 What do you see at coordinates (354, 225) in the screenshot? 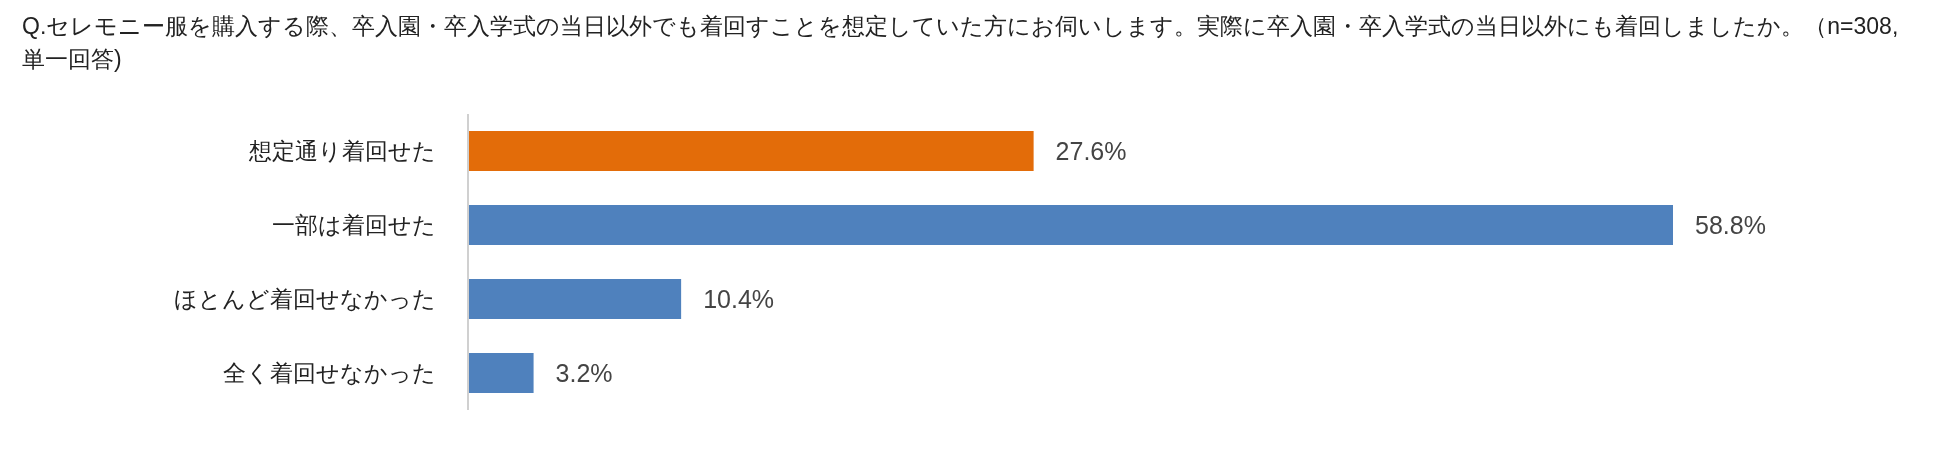
I see `y-tick-label: 一部は着回せた` at bounding box center [354, 225].